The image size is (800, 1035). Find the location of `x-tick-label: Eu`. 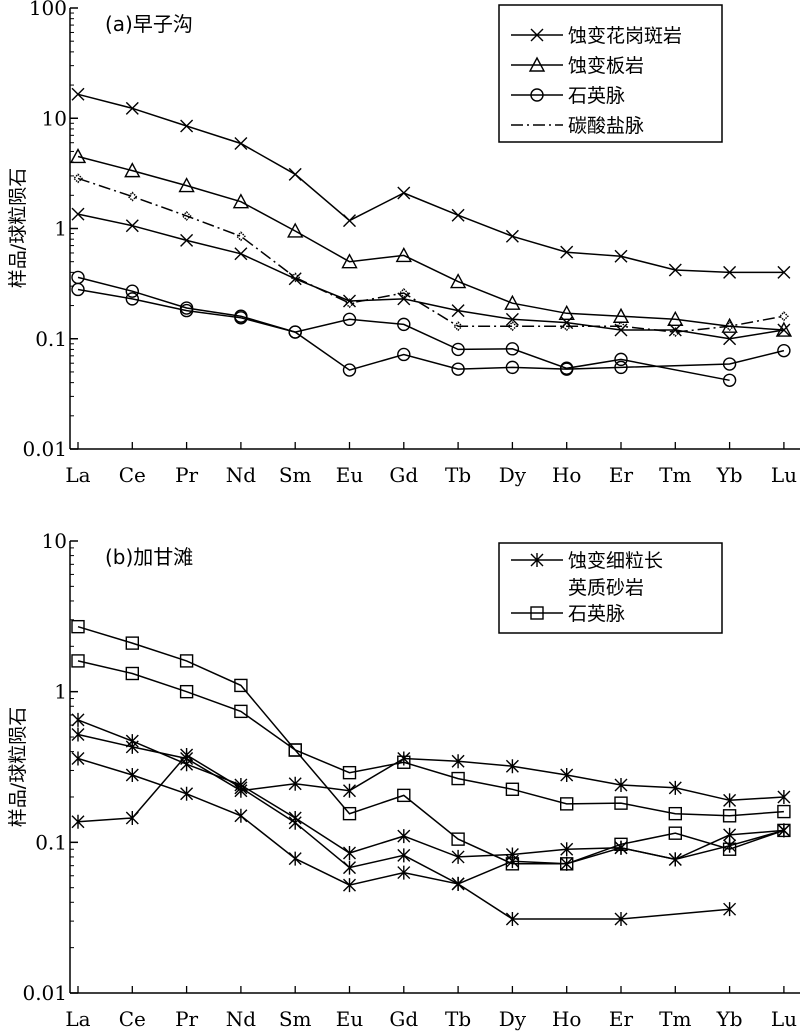

x-tick-label: Eu is located at coordinates (350, 1019).